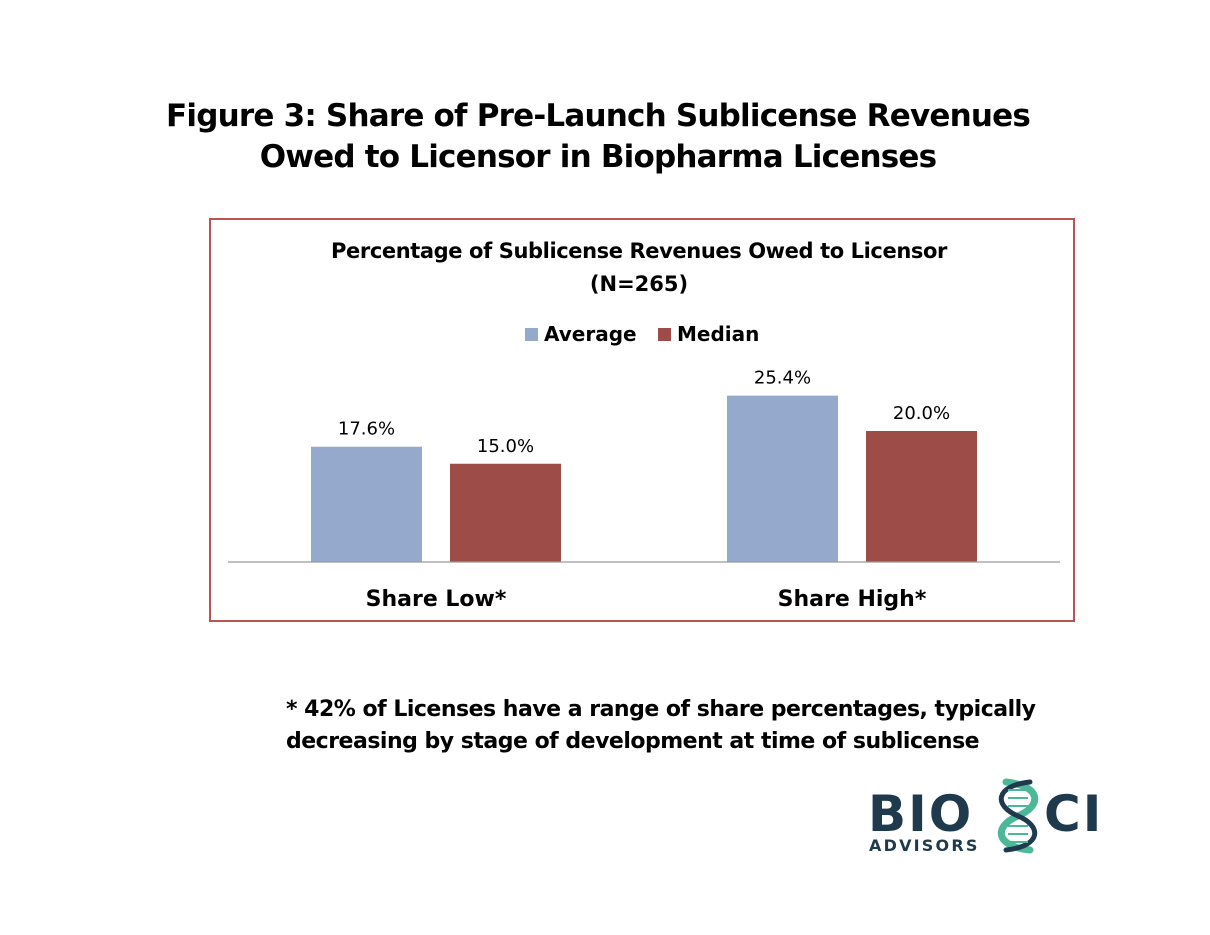 This screenshot has height=935, width=1210. What do you see at coordinates (639, 284) in the screenshot?
I see `chart-title-line-2: (N=265)` at bounding box center [639, 284].